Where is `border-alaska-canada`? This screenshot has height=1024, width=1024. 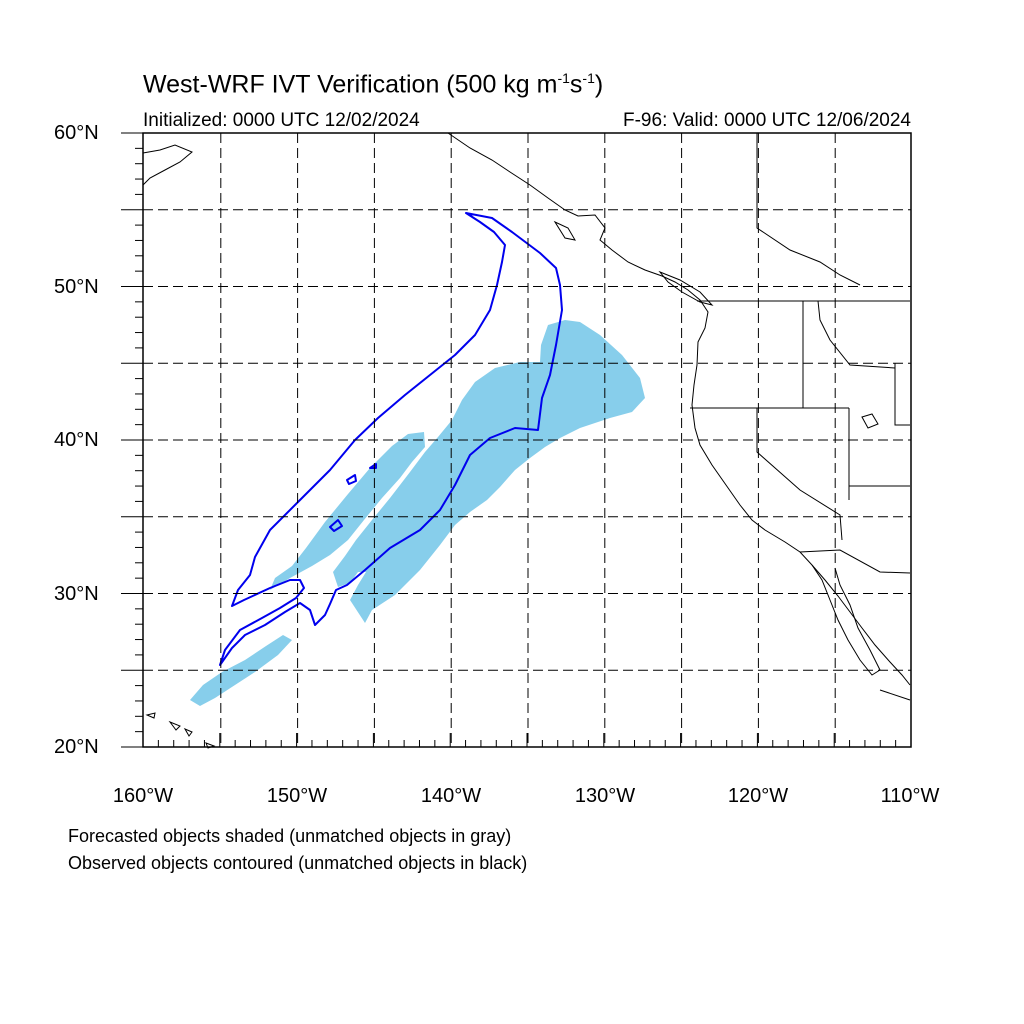 border-alaska-canada is located at coordinates (808, 209).